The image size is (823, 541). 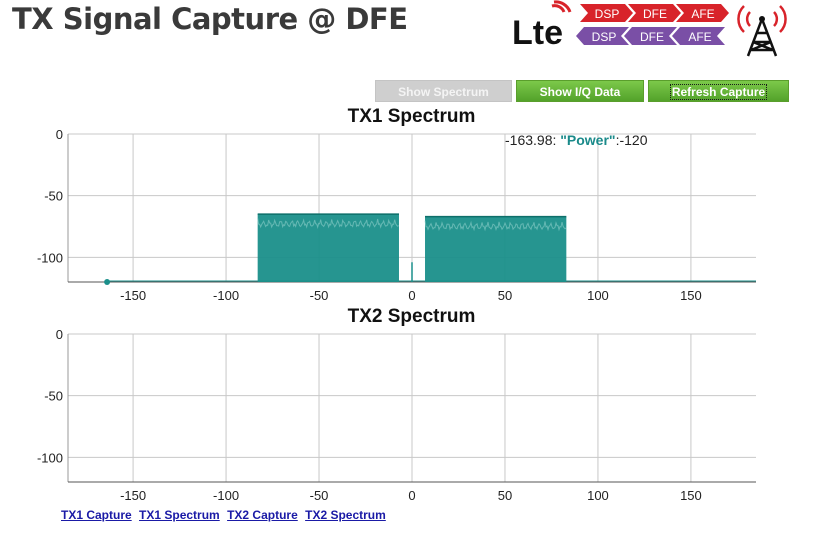 I want to click on link-tx2-capture: TX2 Capture, so click(x=262, y=515).